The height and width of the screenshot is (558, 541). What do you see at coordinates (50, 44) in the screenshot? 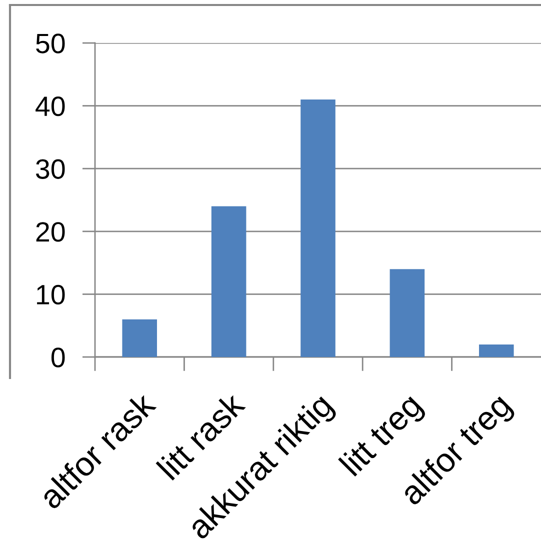
I see `y-tick-label: 50` at bounding box center [50, 44].